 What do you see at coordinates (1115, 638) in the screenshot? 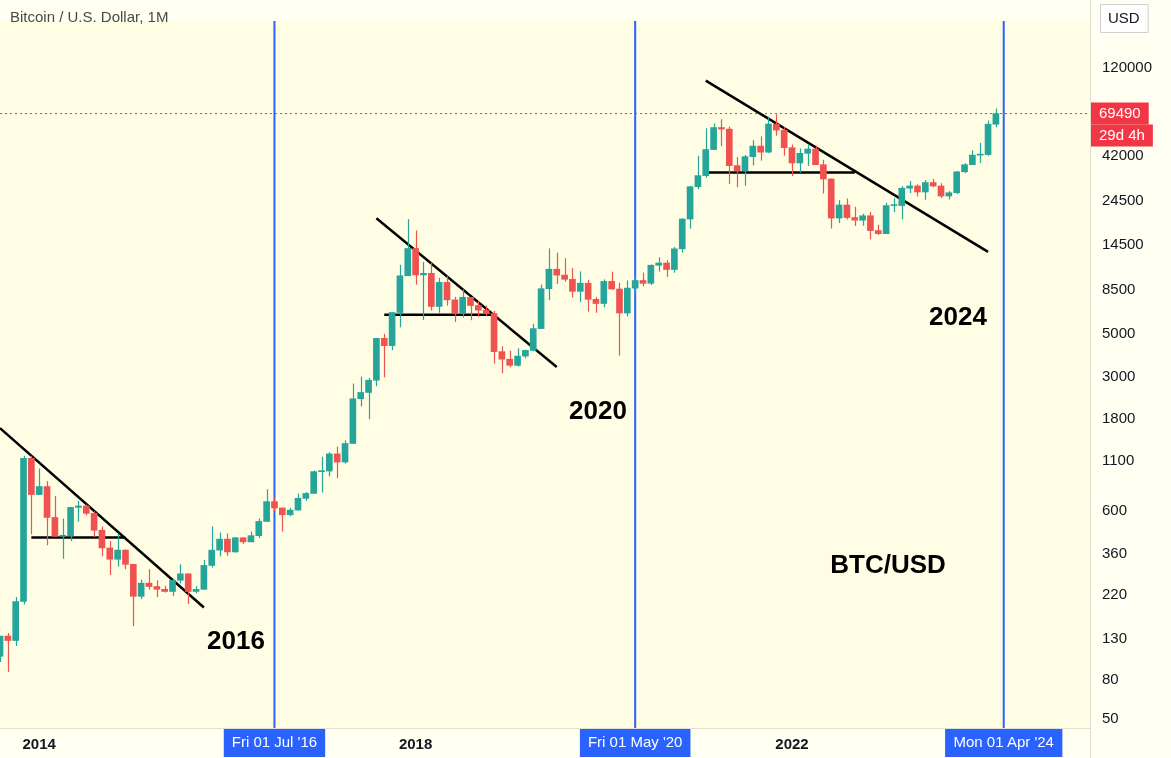
I see `y-tick-label: 130` at bounding box center [1115, 638].